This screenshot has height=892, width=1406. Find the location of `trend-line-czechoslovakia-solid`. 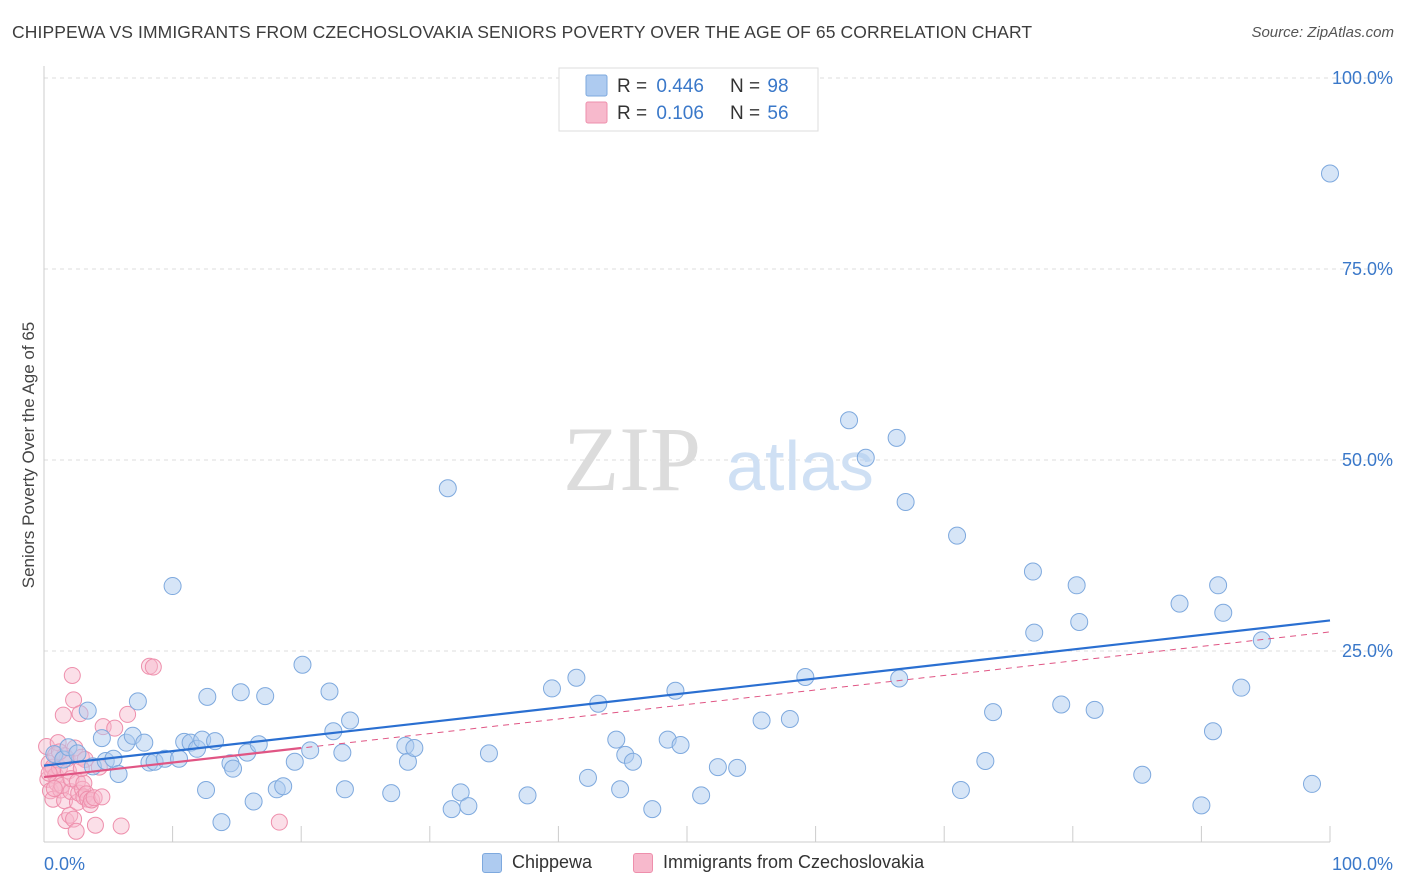

trend-line-czechoslovakia-solid is located at coordinates (172, 762).